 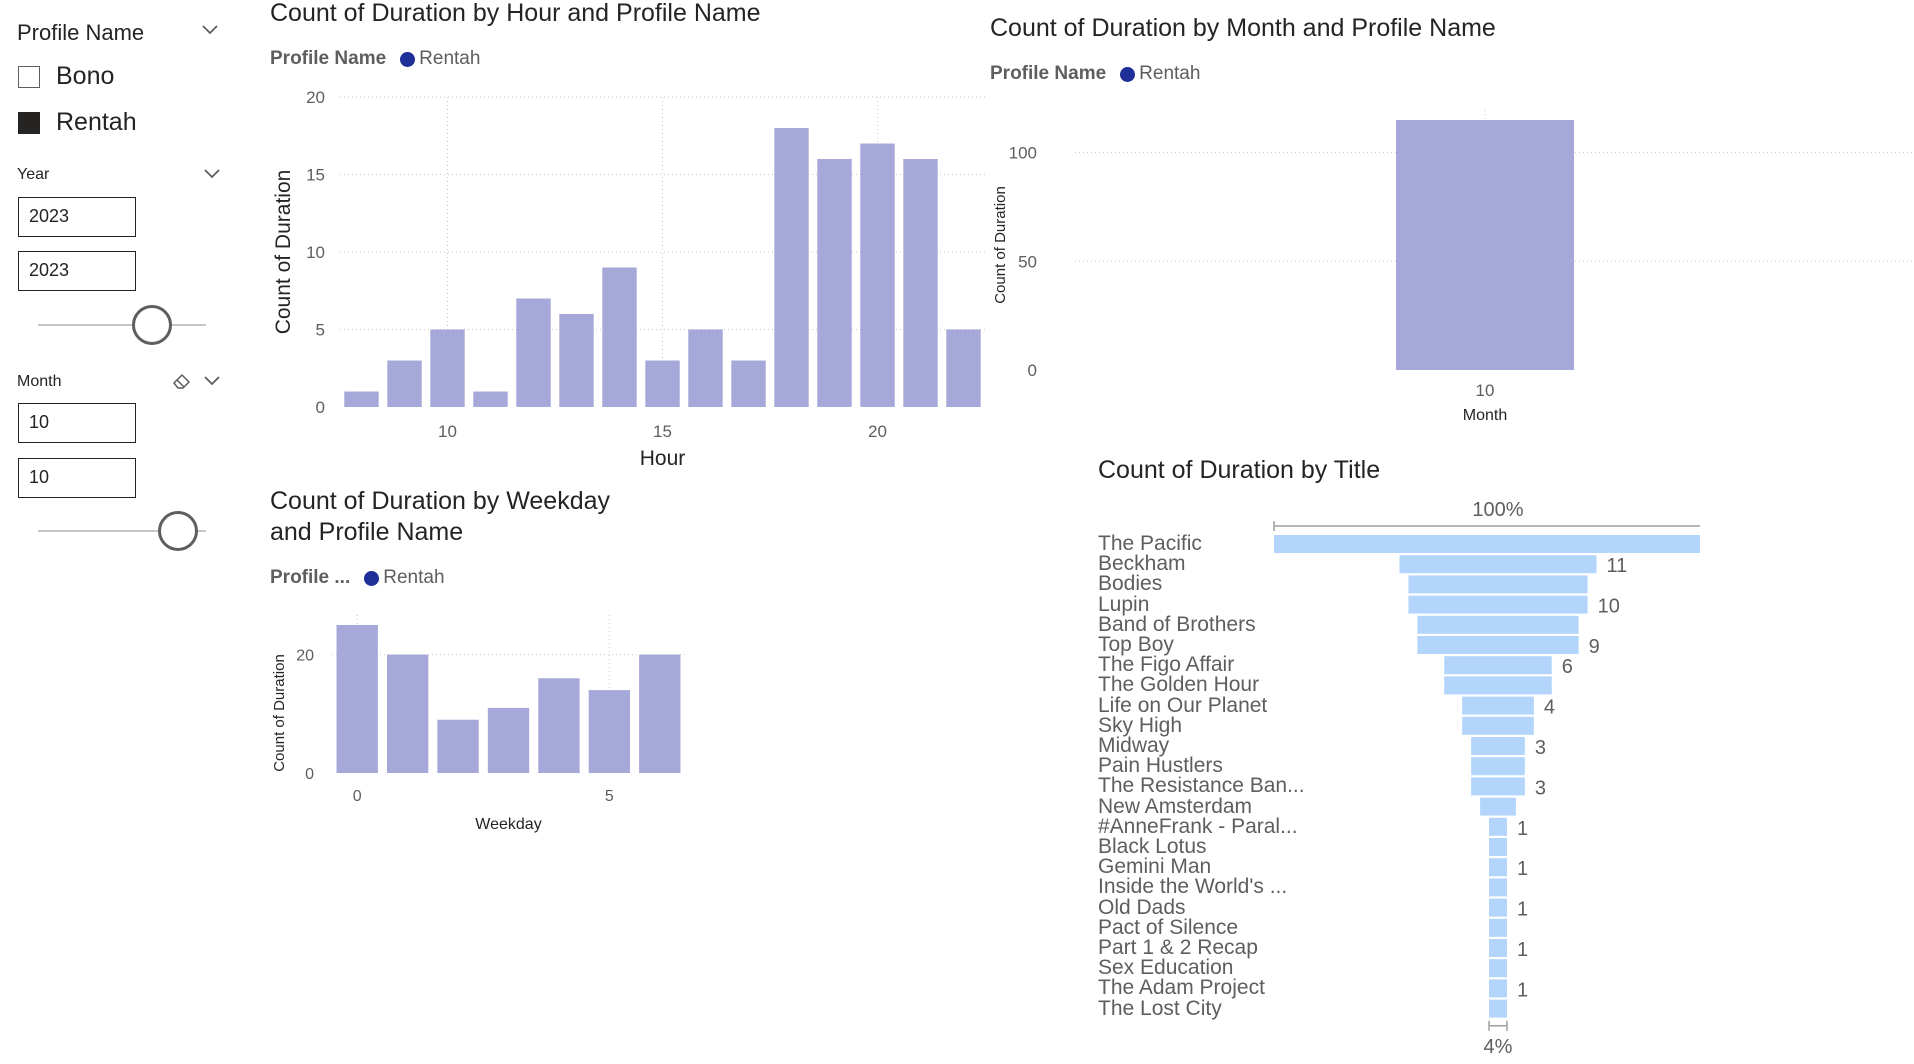 I want to click on chart-title-line2: and Profile Name, so click(x=367, y=532).